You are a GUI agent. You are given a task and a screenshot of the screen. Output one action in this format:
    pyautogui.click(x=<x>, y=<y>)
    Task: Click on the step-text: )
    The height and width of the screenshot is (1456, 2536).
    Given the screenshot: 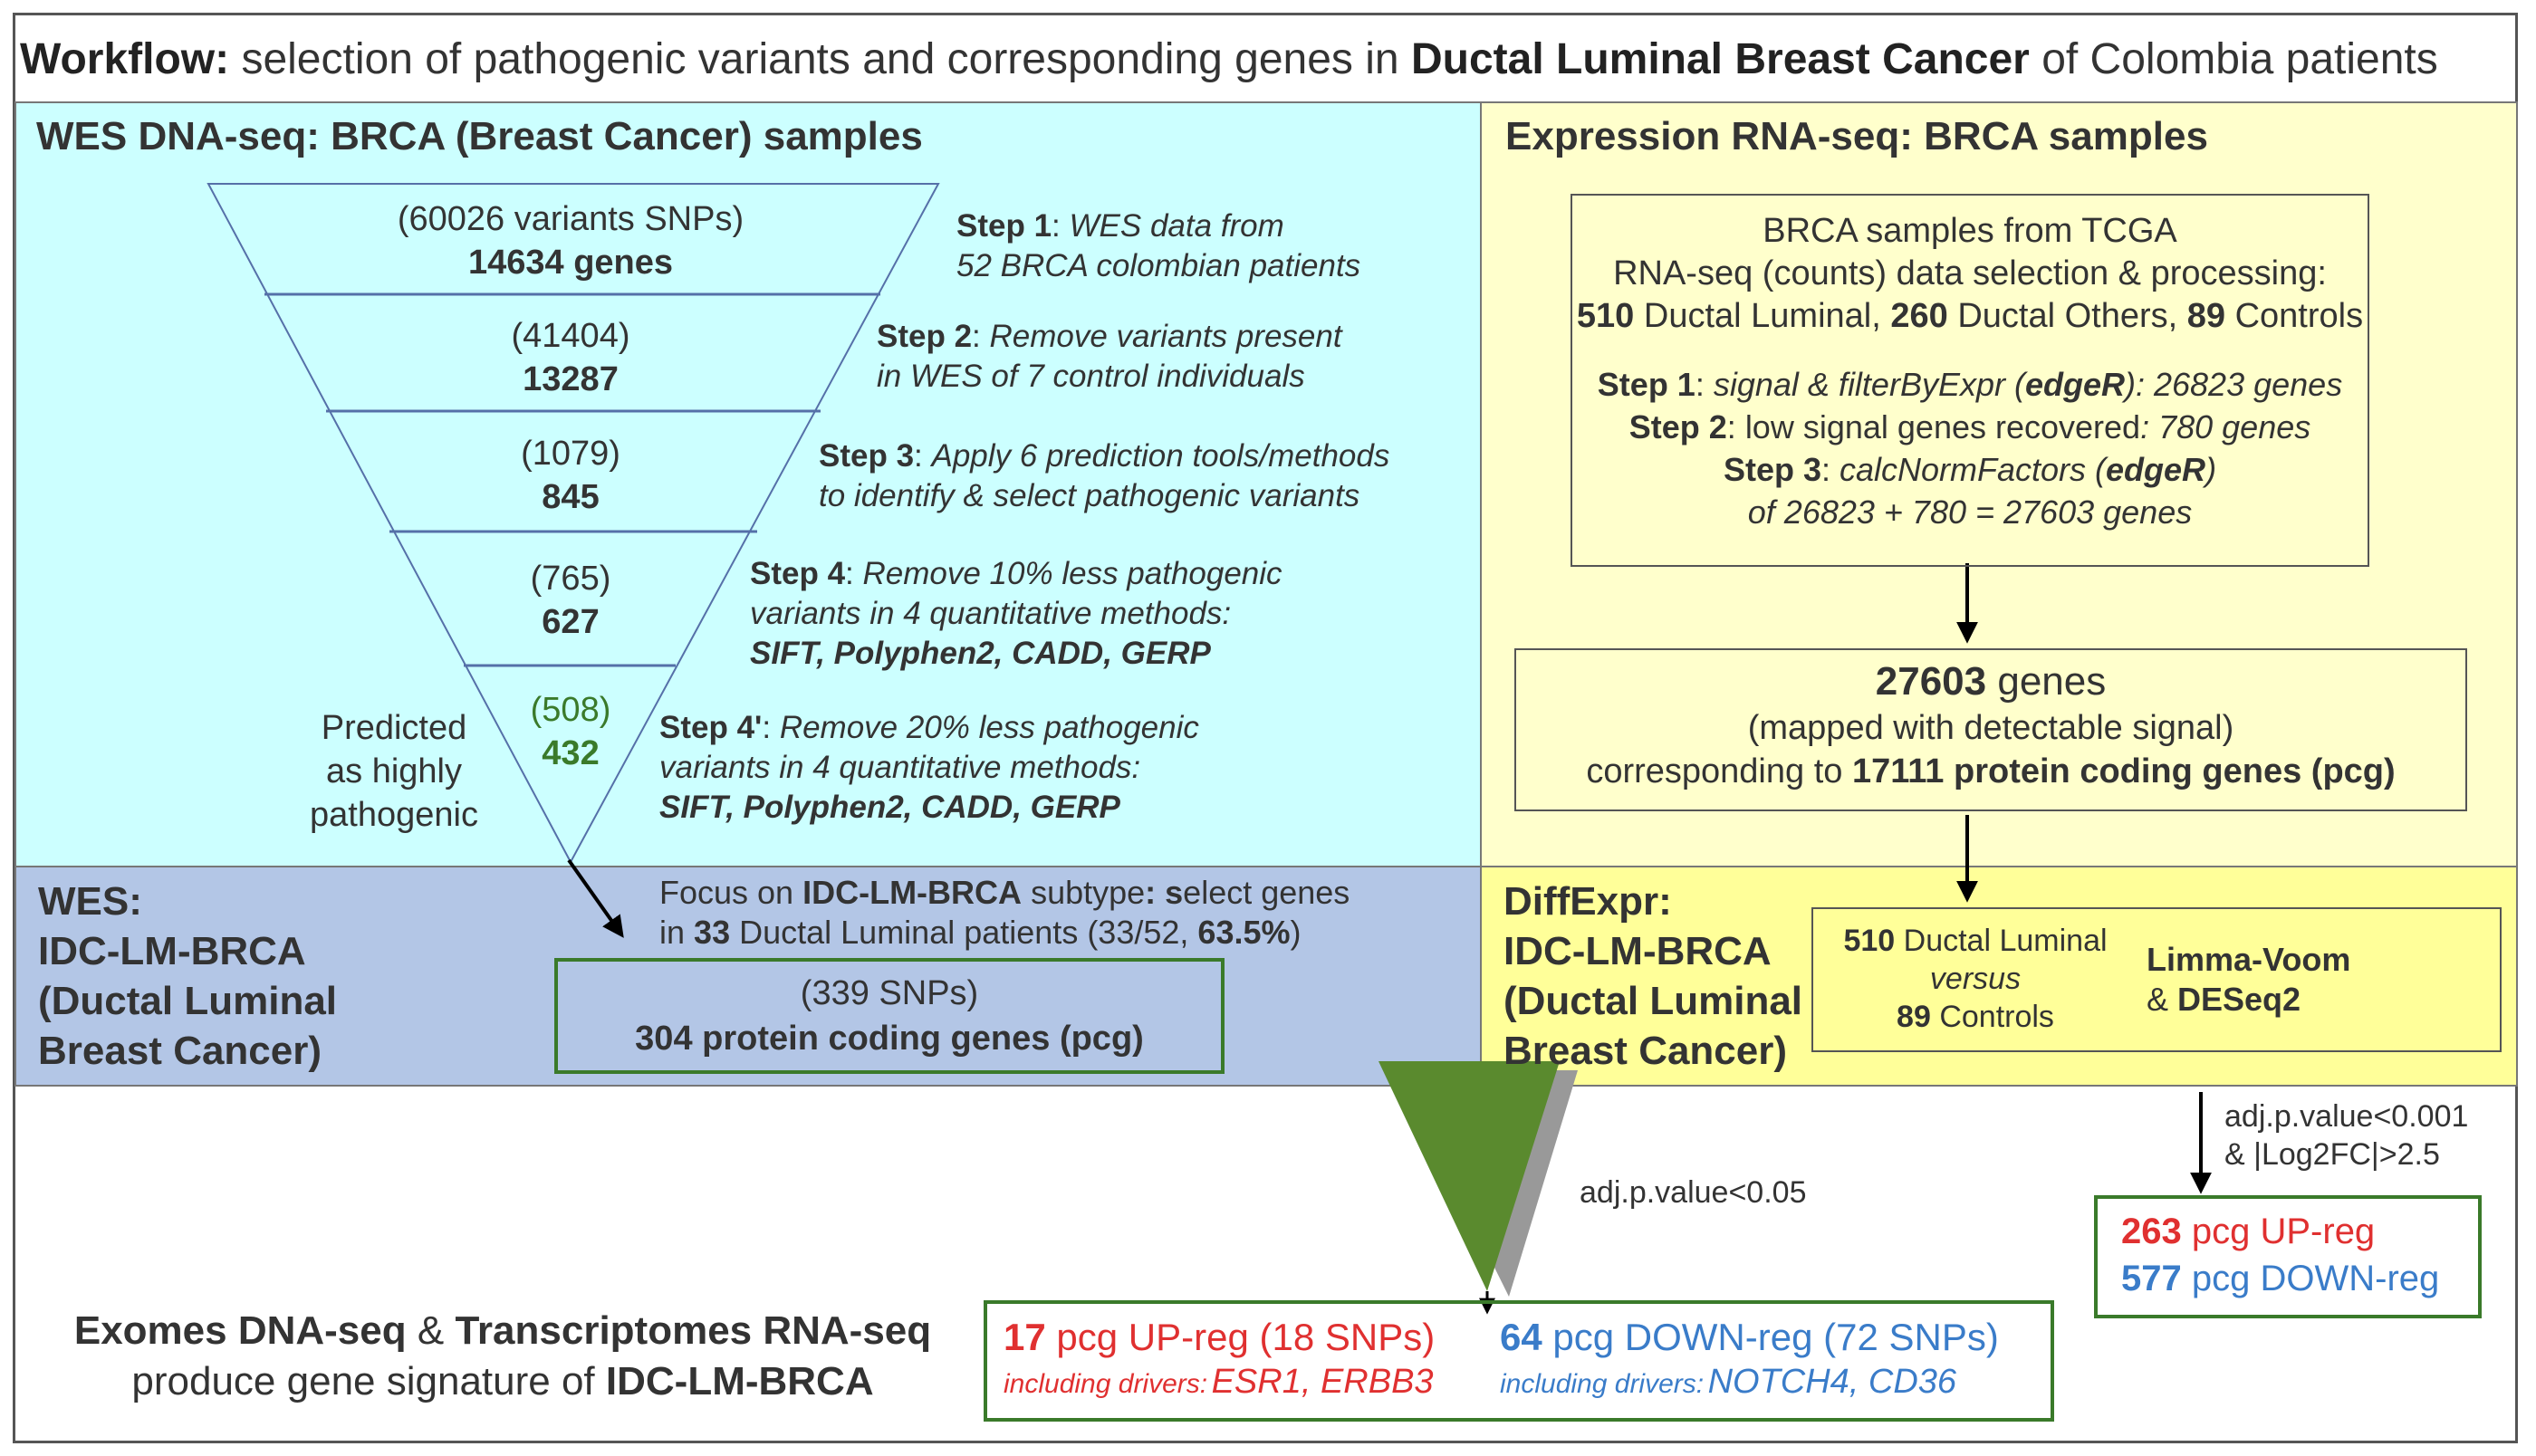 What is the action you would take?
    pyautogui.click(x=2211, y=469)
    